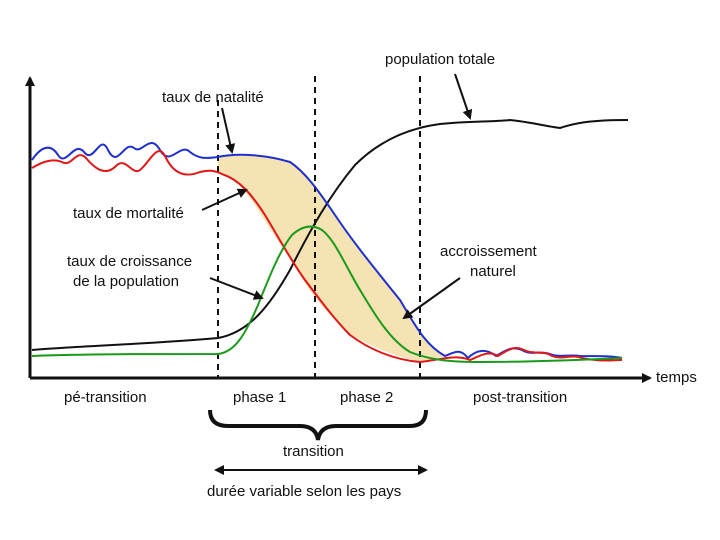  Describe the element at coordinates (493, 271) in the screenshot. I see `label-accroissement-line2: naturel` at that location.